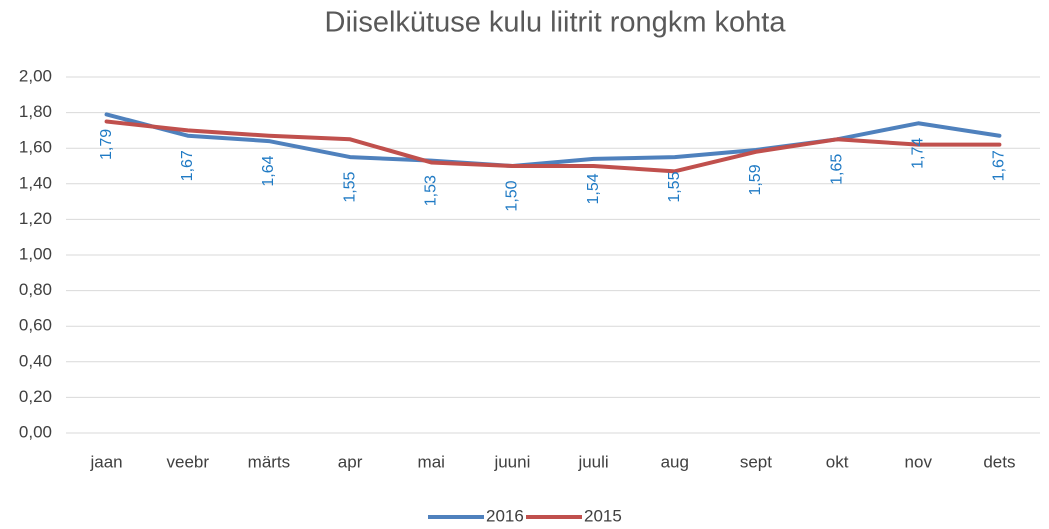 The width and height of the screenshot is (1049, 529). I want to click on data-label: 1,65, so click(836, 169).